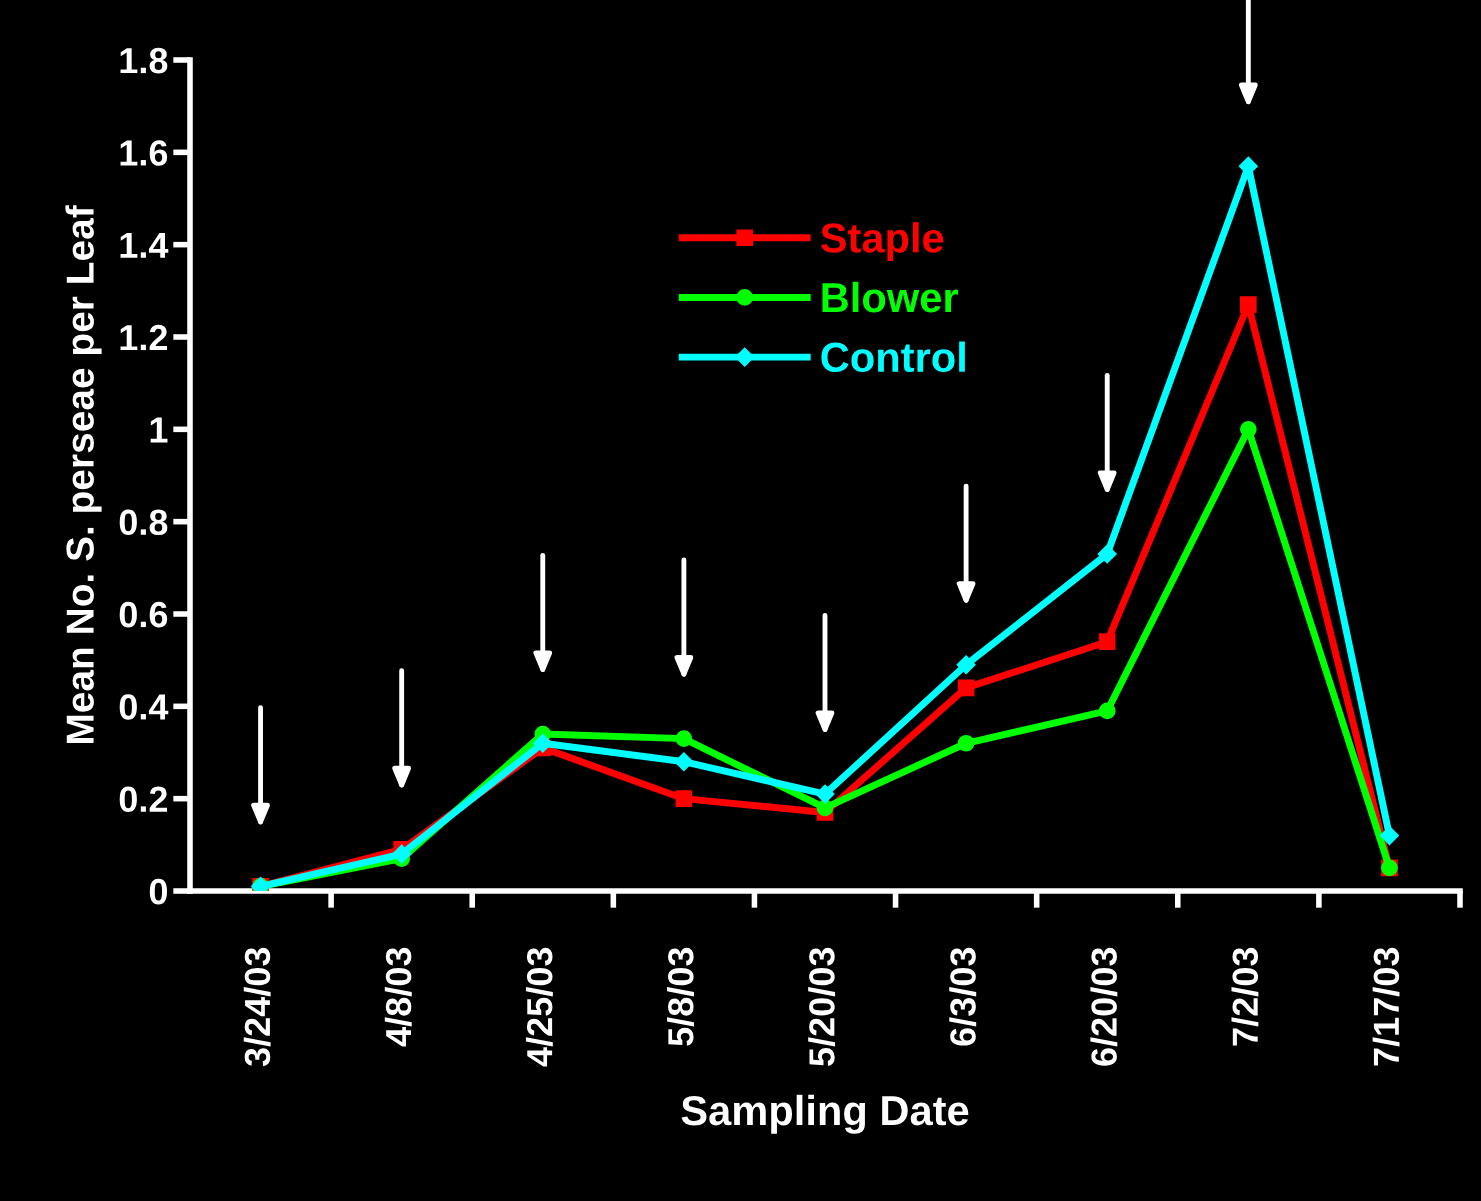 The height and width of the screenshot is (1201, 1481). Describe the element at coordinates (539, 1007) in the screenshot. I see `x-tick-label: 4/25/03` at that location.